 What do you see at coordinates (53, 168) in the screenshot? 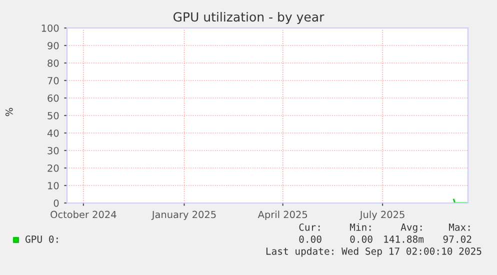
I see `y-tick-label: 20` at bounding box center [53, 168].